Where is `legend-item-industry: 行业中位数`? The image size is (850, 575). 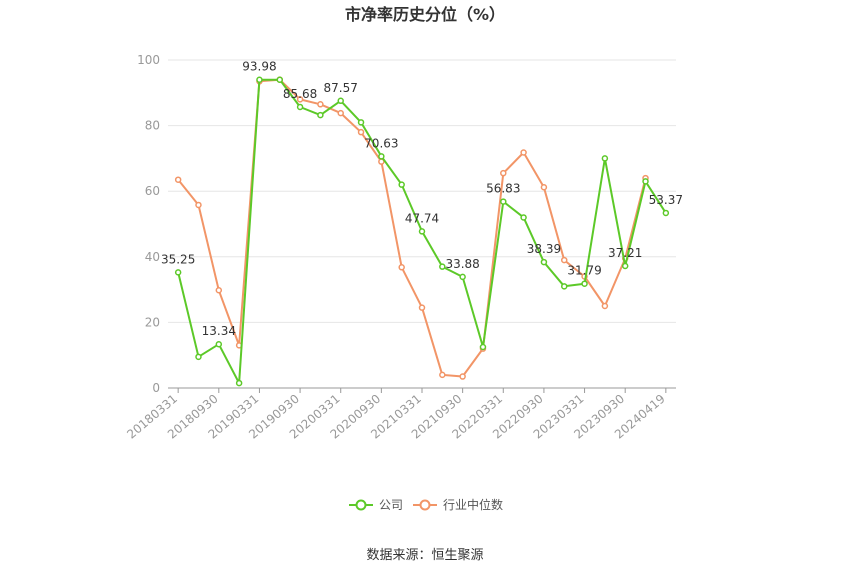 legend-item-industry: 行业中位数 is located at coordinates (458, 504).